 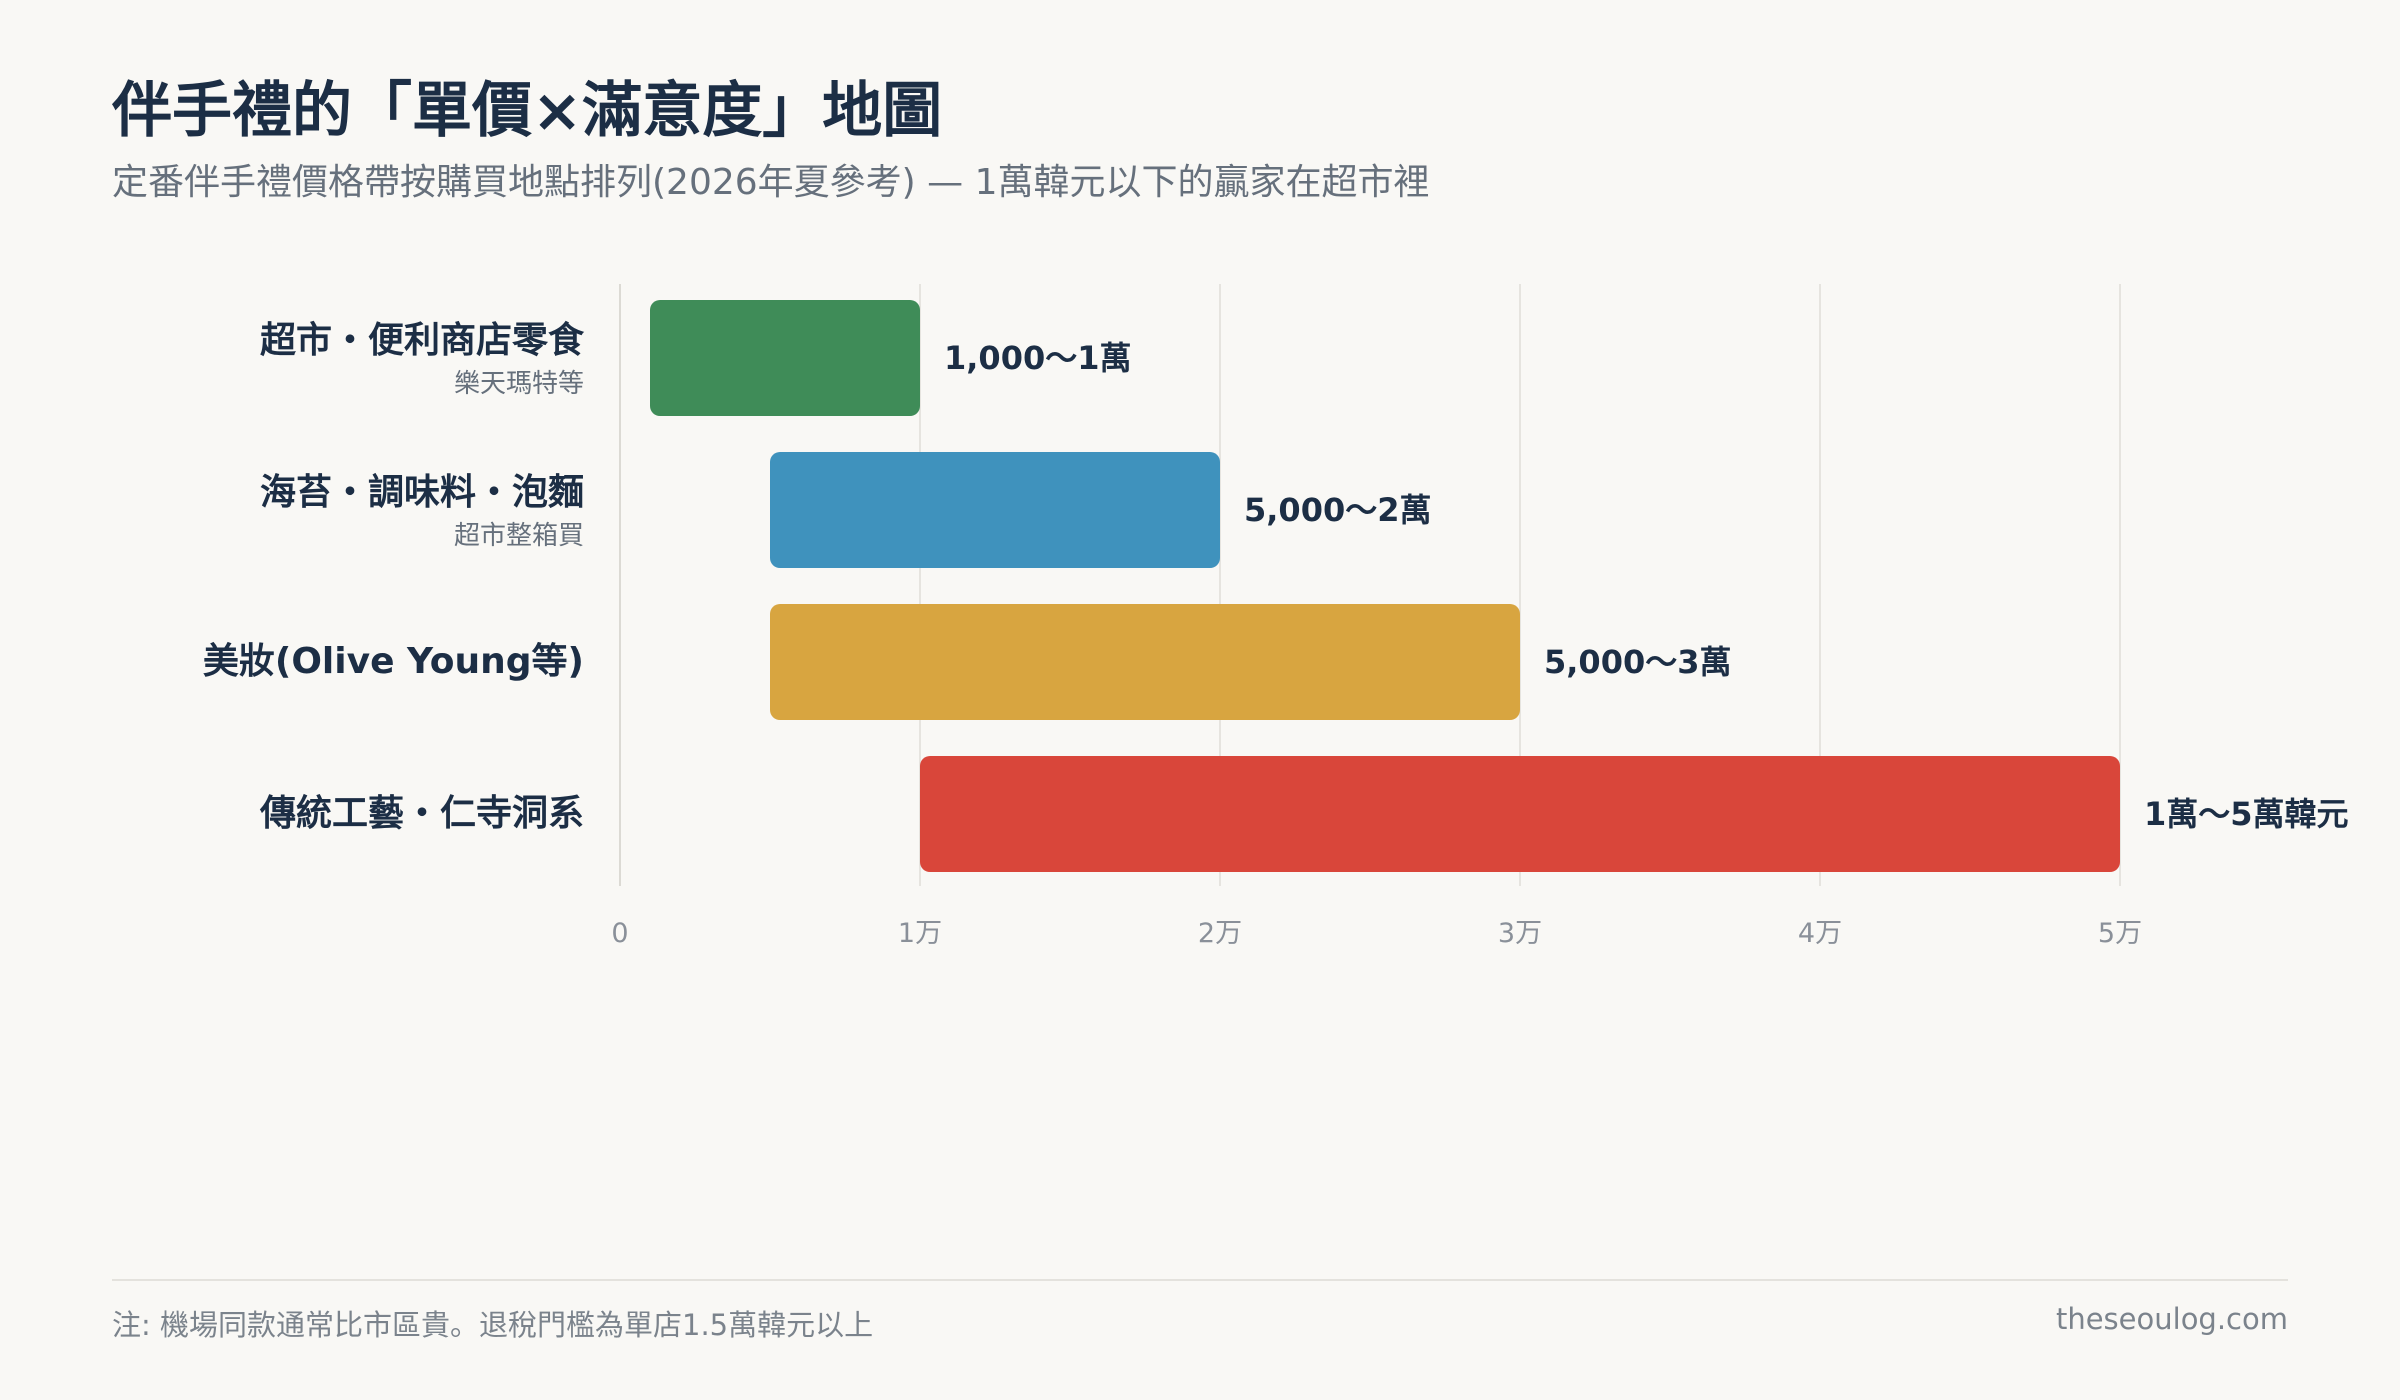 I want to click on footer-note: 注: 機場同款通常比市區貴。退稅門檻為單店1.5萬韓元以上, so click(x=493, y=1325).